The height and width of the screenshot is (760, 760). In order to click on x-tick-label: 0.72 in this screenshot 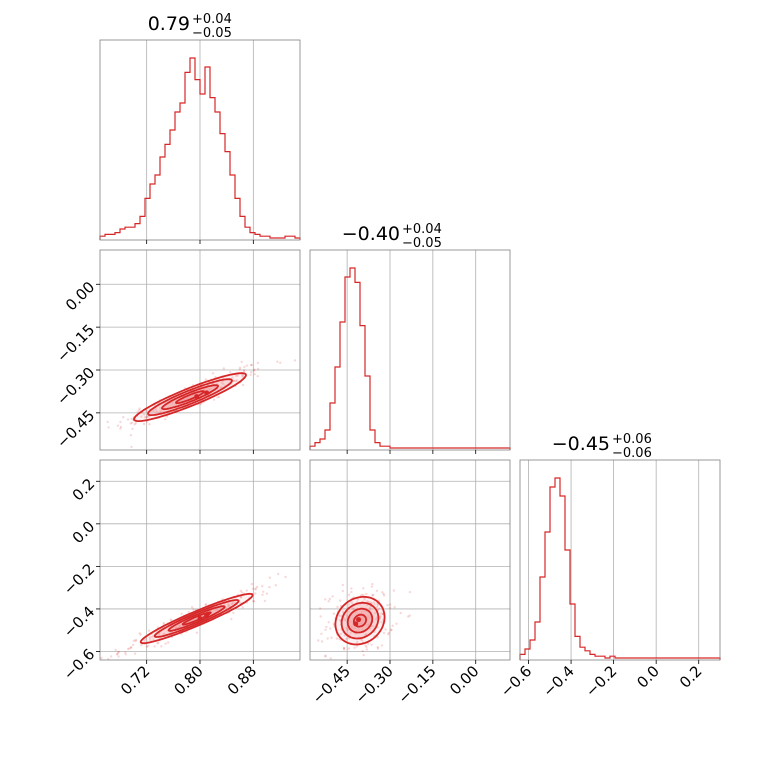, I will do `click(135, 680)`.